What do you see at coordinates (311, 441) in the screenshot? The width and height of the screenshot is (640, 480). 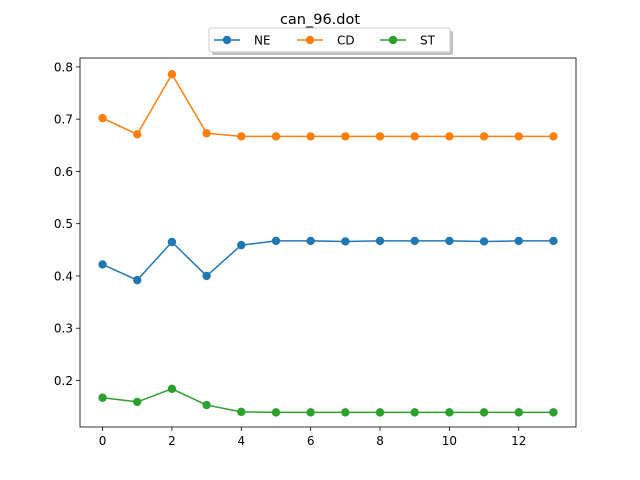 I see `x-tick-label: 6` at bounding box center [311, 441].